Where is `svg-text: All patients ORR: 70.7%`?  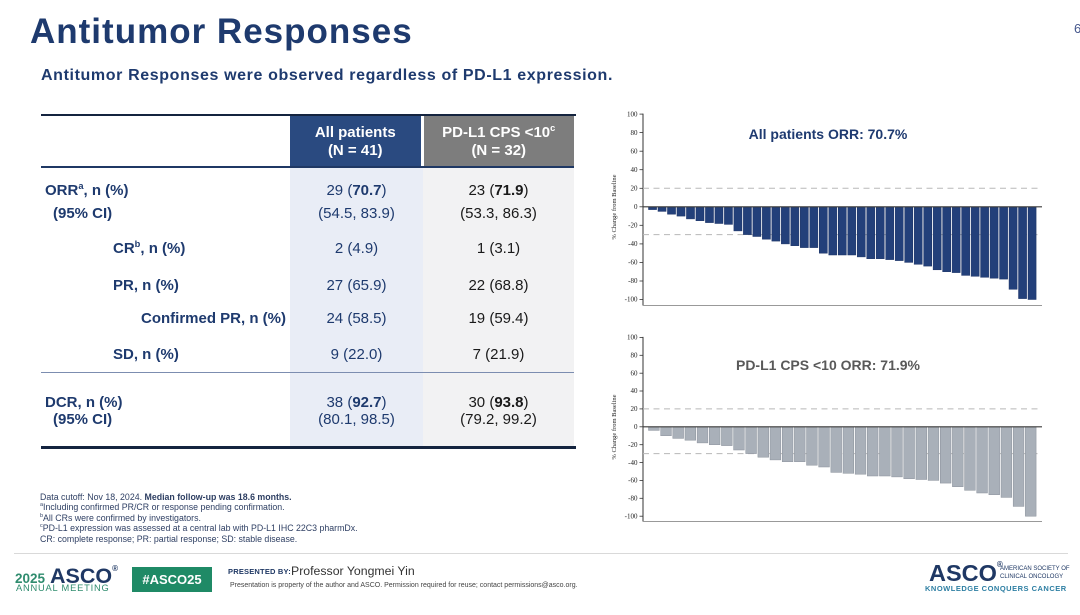
svg-text: All patients ORR: 70.7% is located at coordinates (828, 134).